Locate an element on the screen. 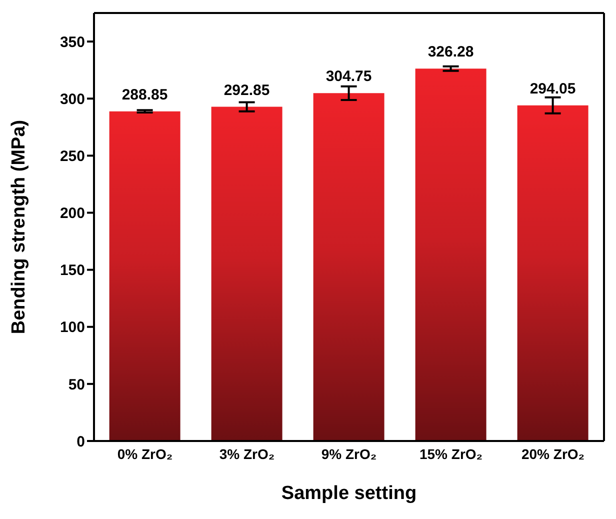  x-tick-label: 20% ZrO₂ is located at coordinates (553, 454).